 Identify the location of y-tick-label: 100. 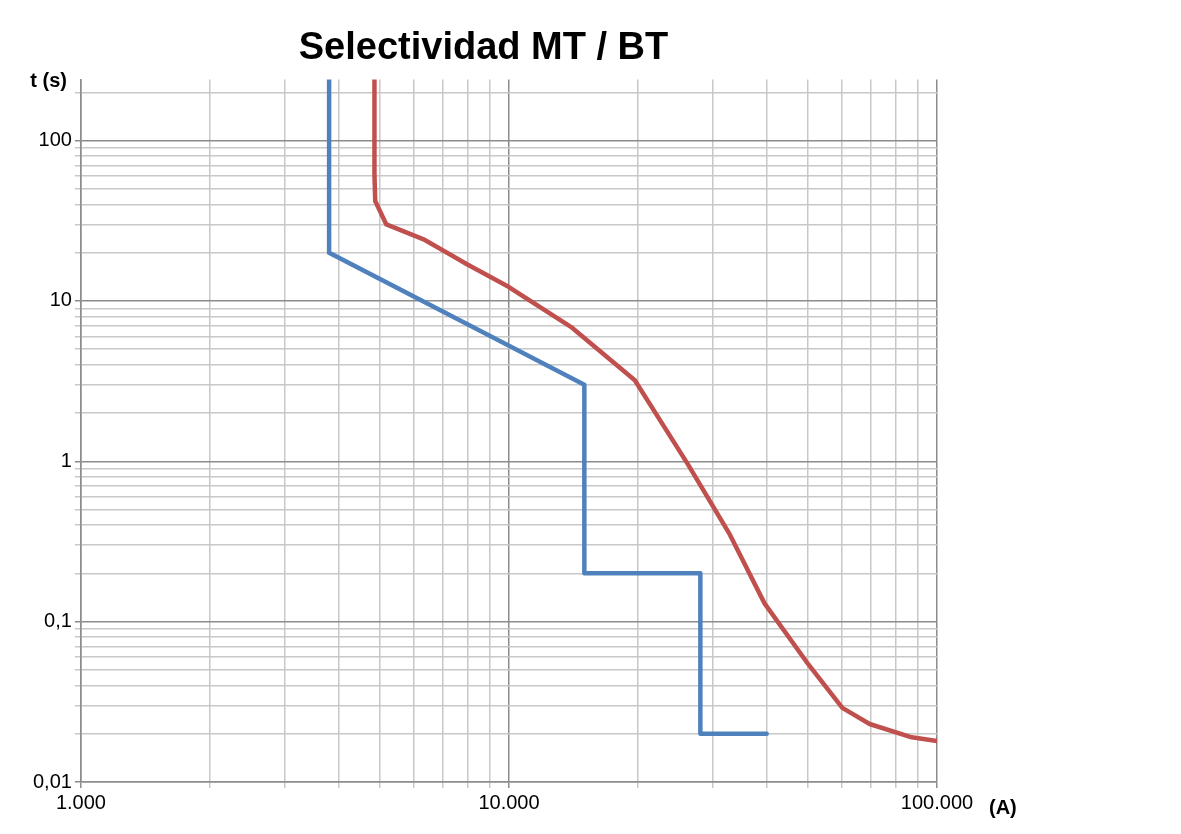
(55, 139).